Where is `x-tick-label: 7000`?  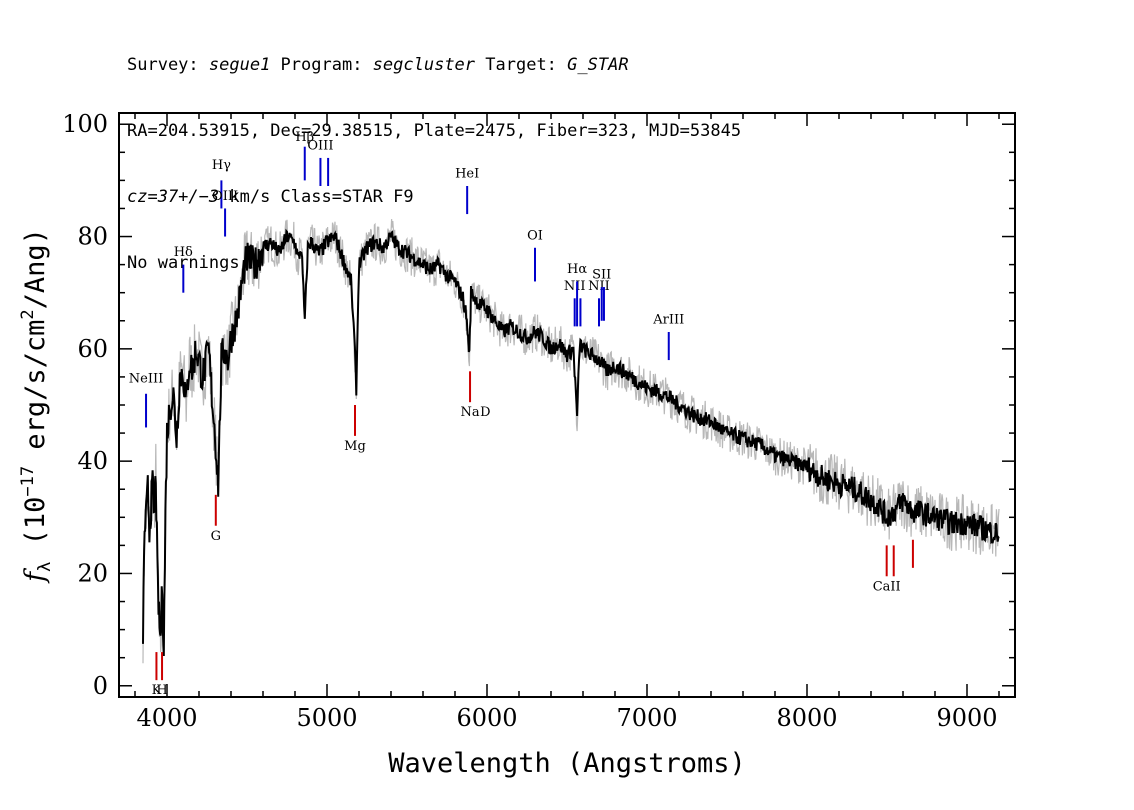 x-tick-label: 7000 is located at coordinates (646, 718).